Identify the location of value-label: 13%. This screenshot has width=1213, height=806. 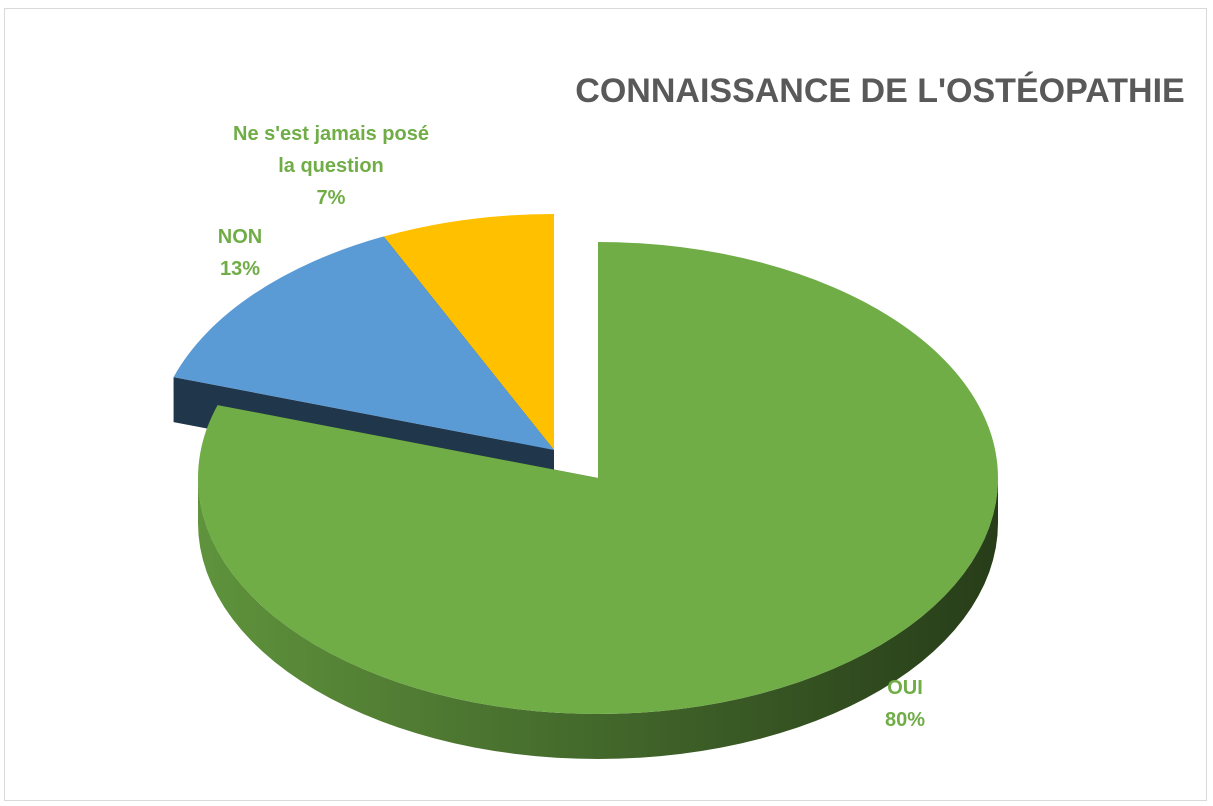
(240, 269).